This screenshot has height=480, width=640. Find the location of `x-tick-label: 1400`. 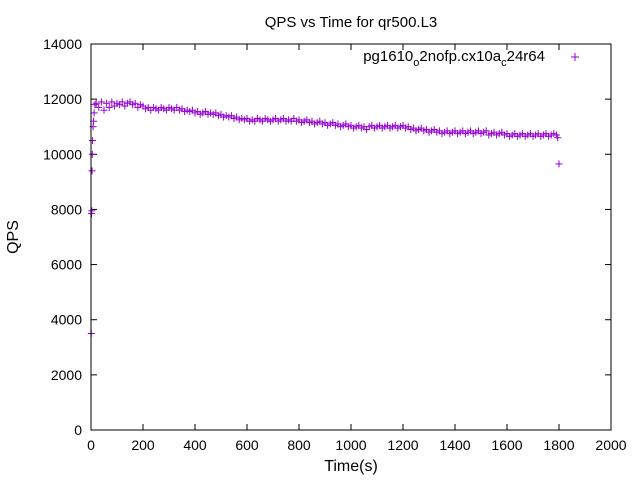

x-tick-label: 1400 is located at coordinates (454, 445).